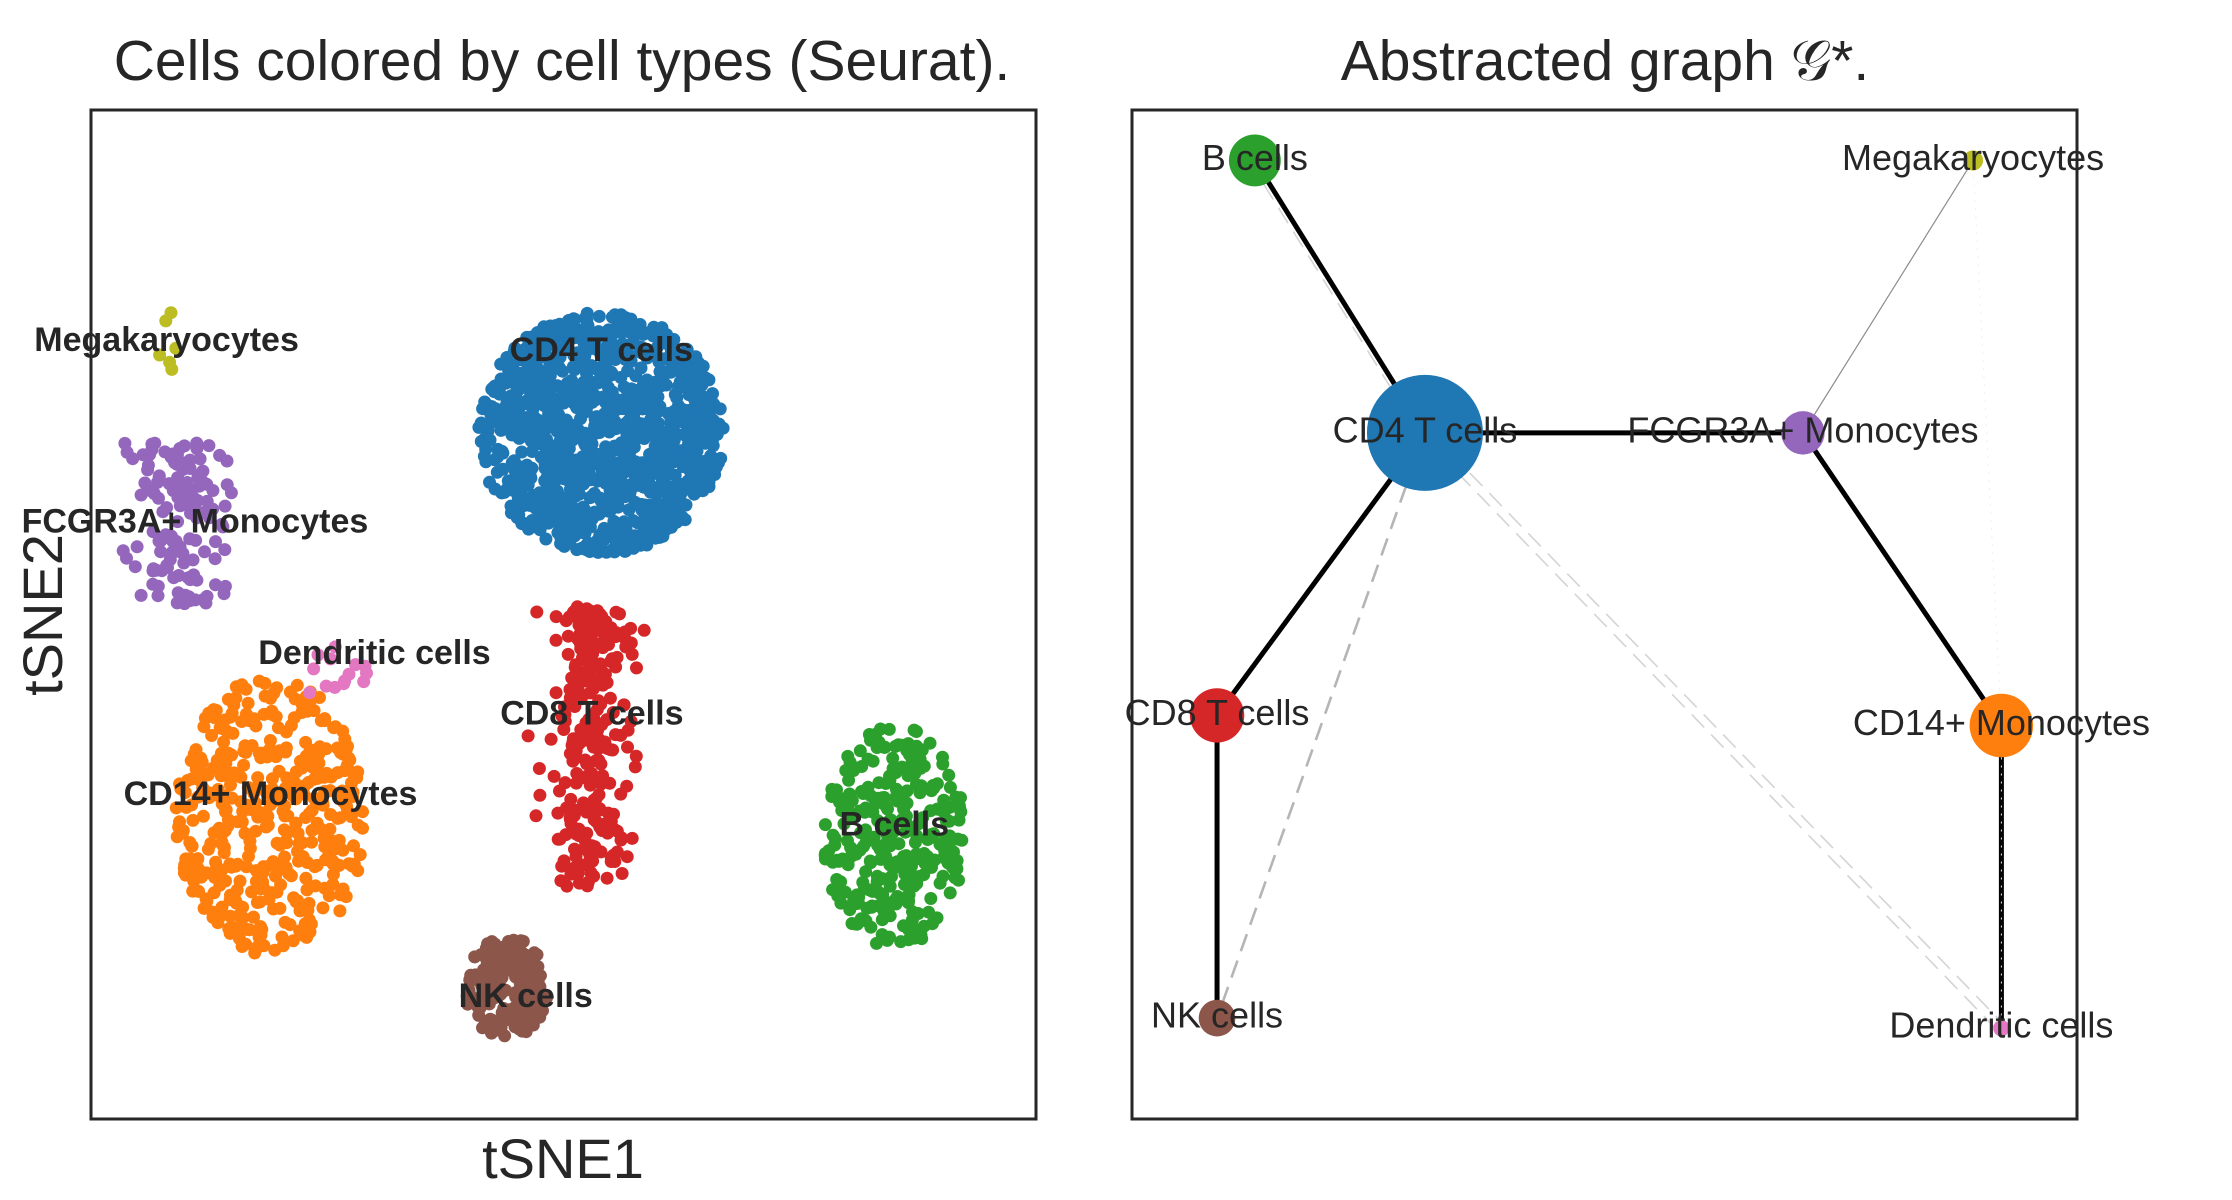  I want to click on cluster-fcgr3aplus-monocytes, so click(177, 523).